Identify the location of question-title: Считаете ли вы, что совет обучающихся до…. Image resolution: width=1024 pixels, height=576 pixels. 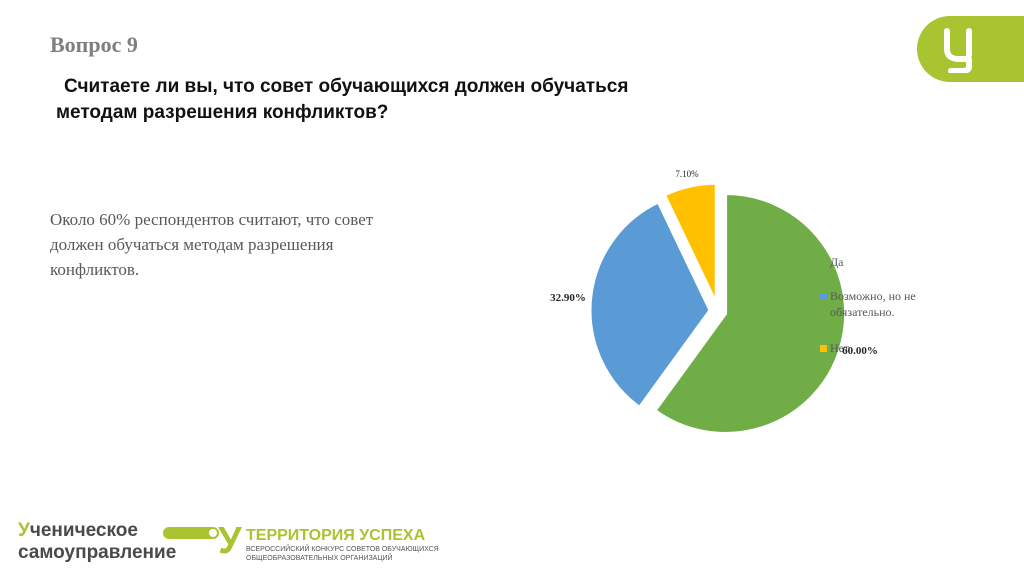
(436, 100).